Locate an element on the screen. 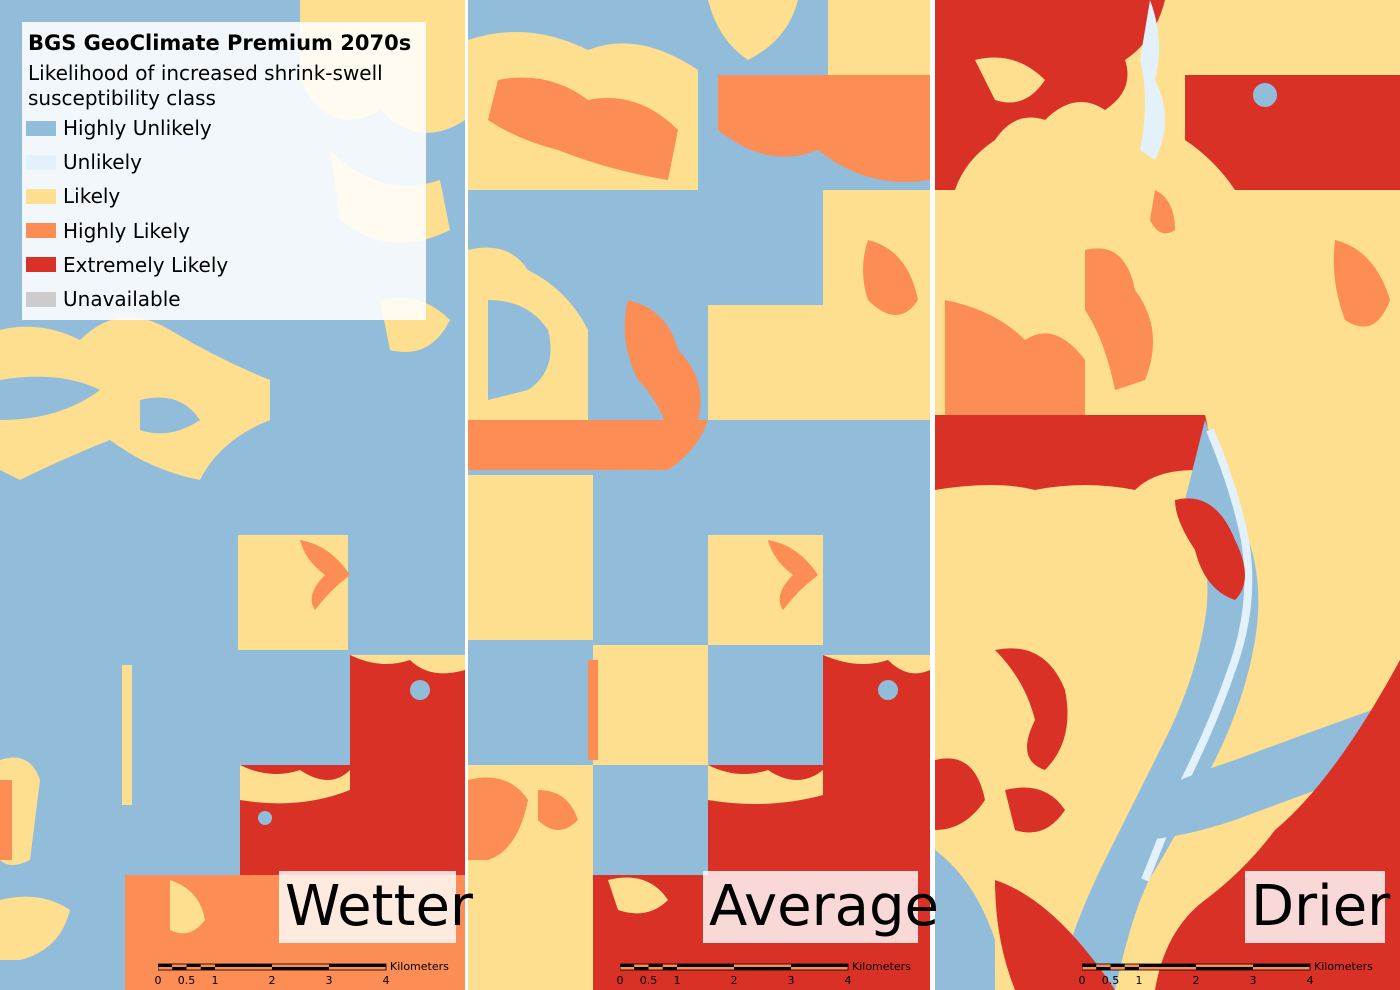 This screenshot has width=1400, height=990. unlikely-area is located at coordinates (1152, 80).